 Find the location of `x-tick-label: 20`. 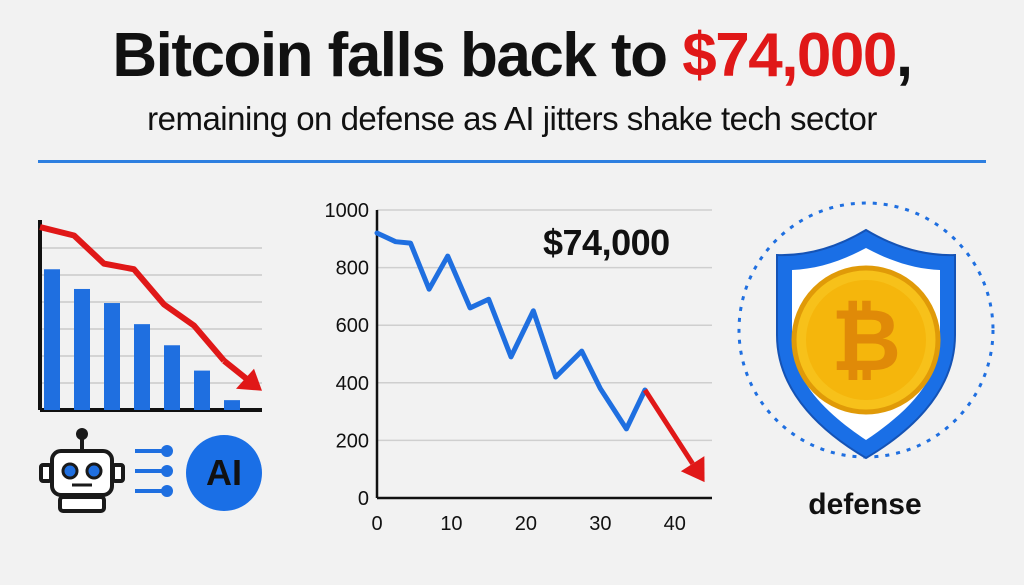

x-tick-label: 20 is located at coordinates (526, 524).